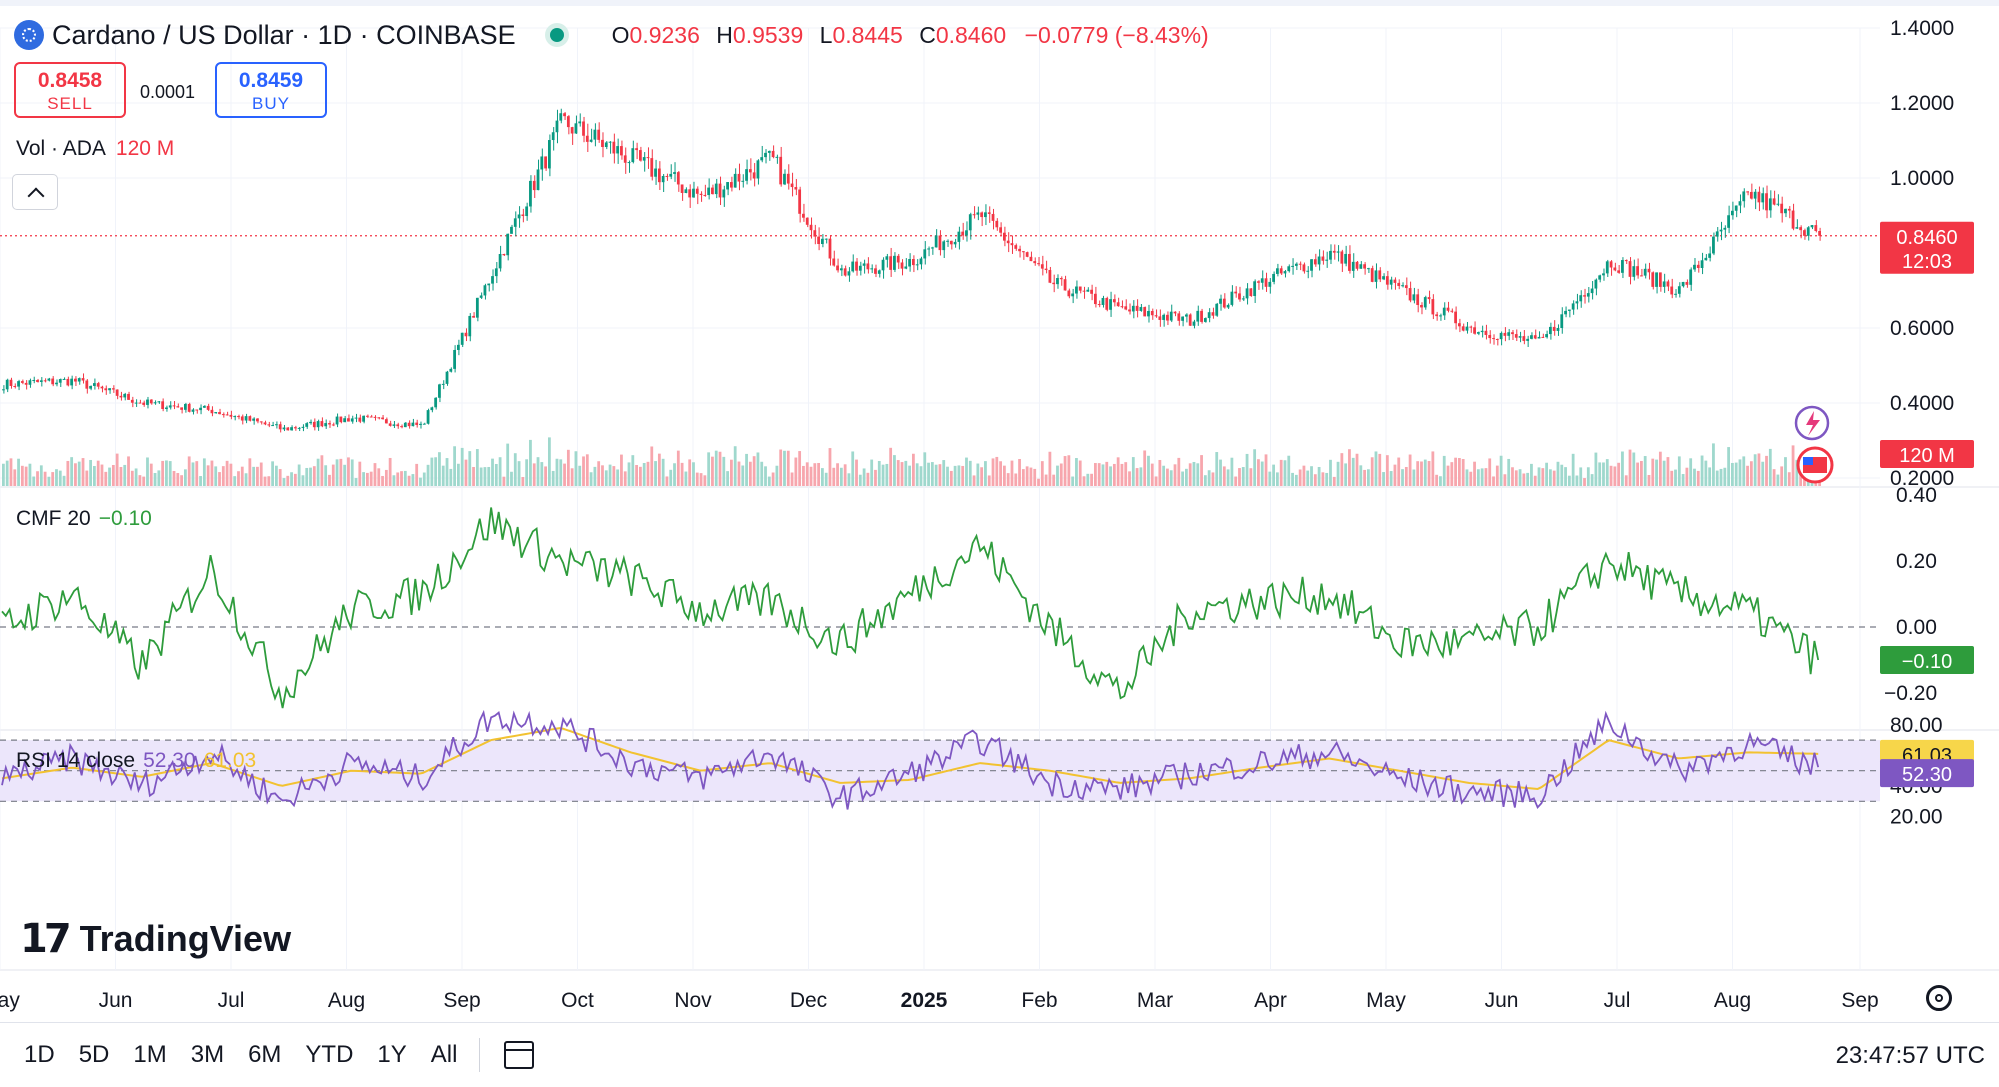 This screenshot has height=1087, width=1999. I want to click on calendar-icon, so click(519, 1055).